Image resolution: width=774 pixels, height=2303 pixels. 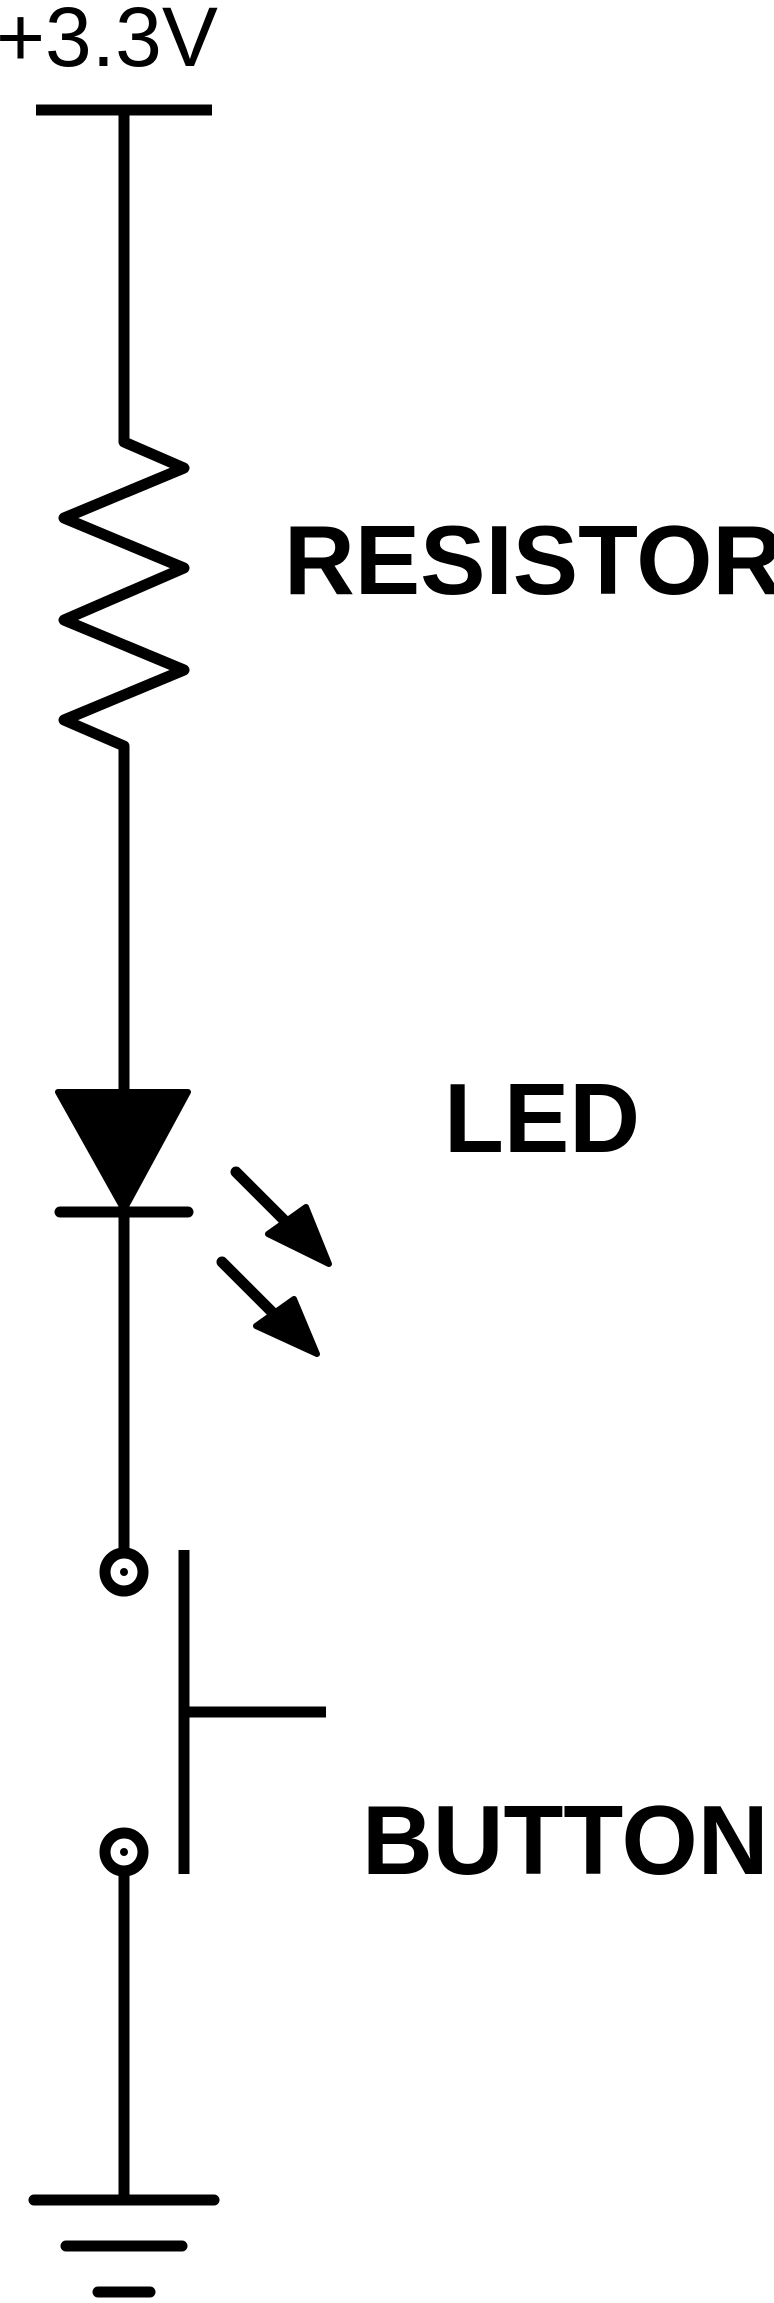 I want to click on led-label: LED, so click(x=542, y=1118).